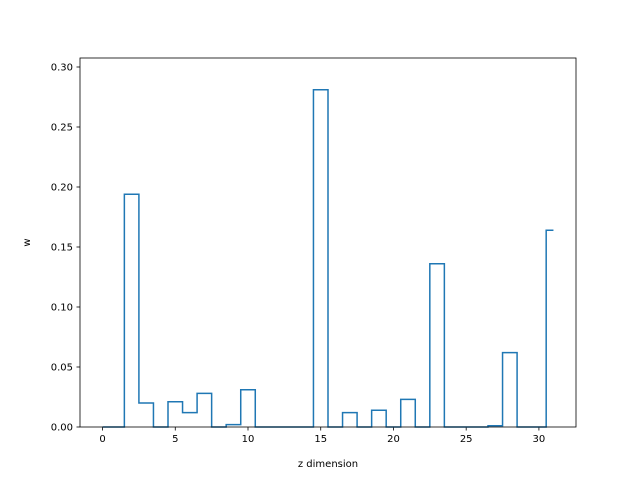  What do you see at coordinates (466, 439) in the screenshot?
I see `x-tick-label: 25` at bounding box center [466, 439].